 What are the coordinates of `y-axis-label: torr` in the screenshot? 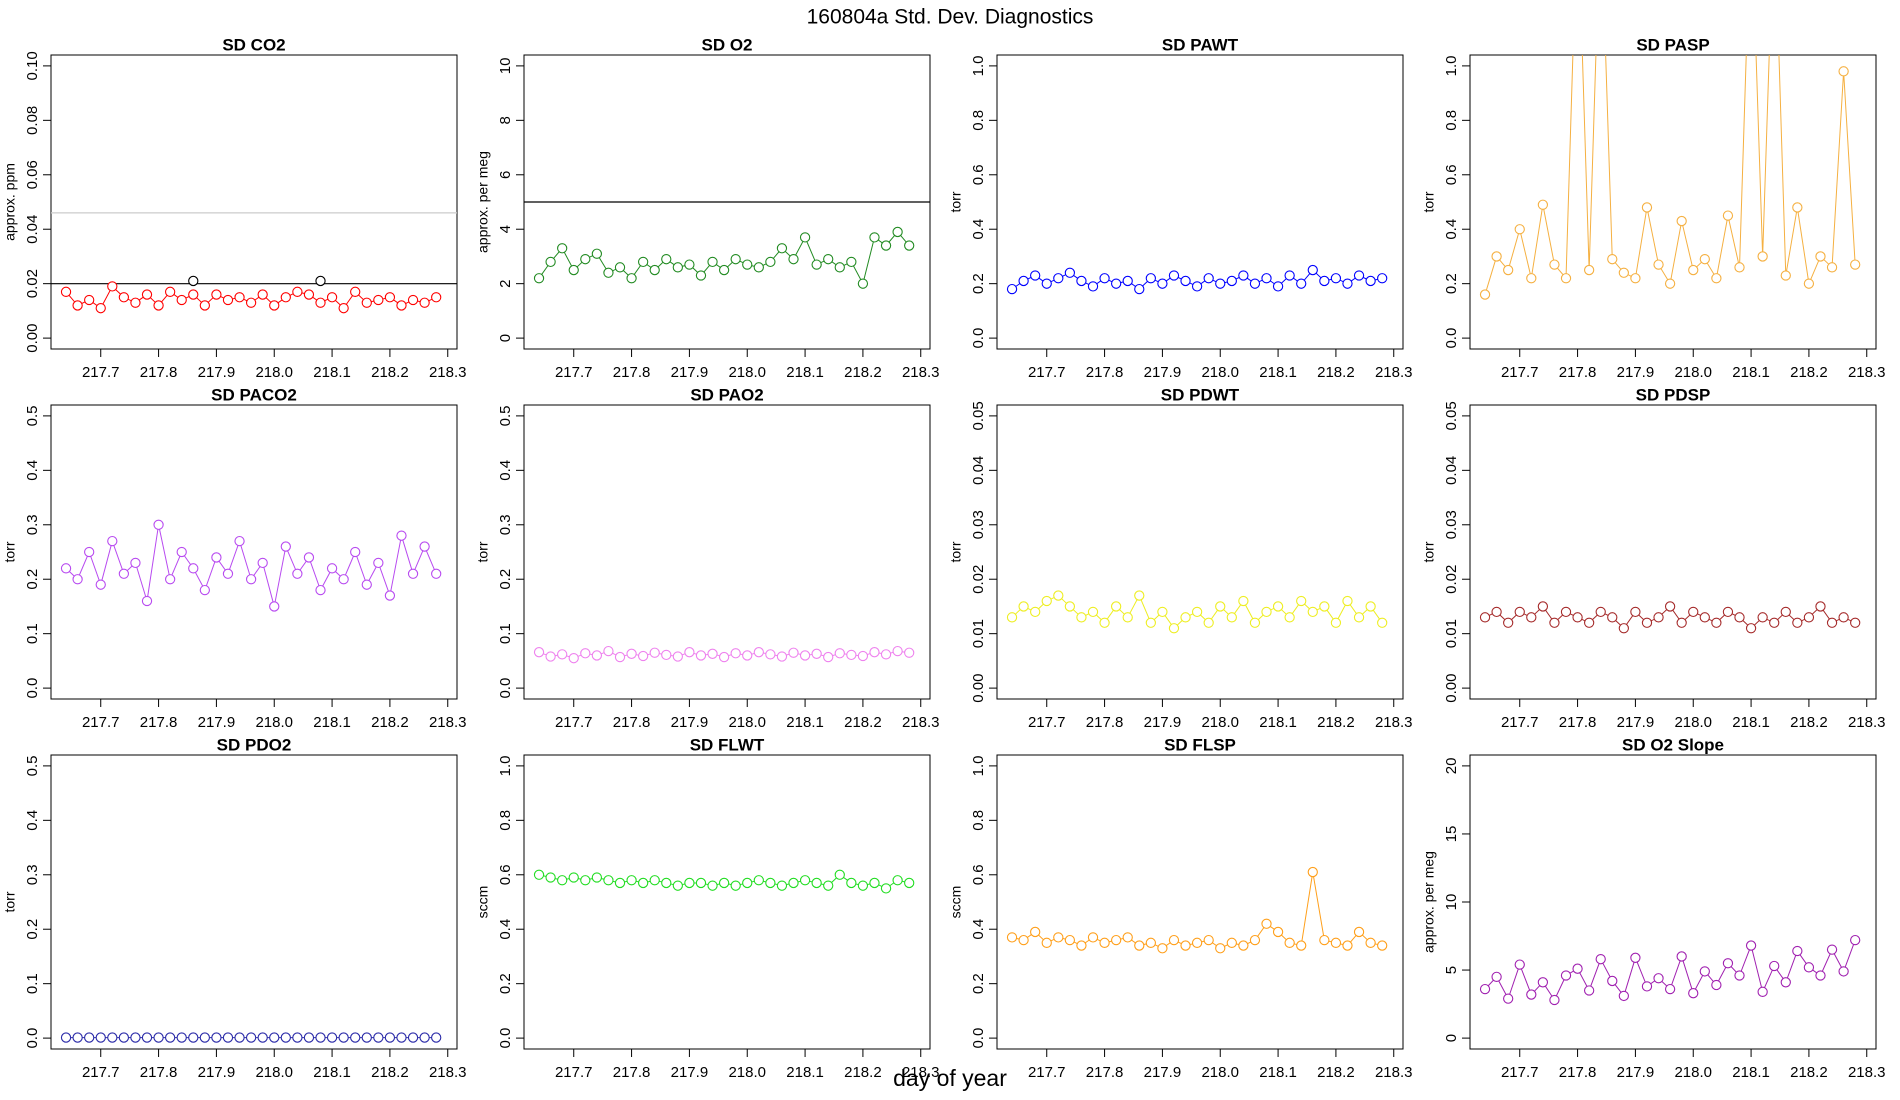 It's located at (956, 201).